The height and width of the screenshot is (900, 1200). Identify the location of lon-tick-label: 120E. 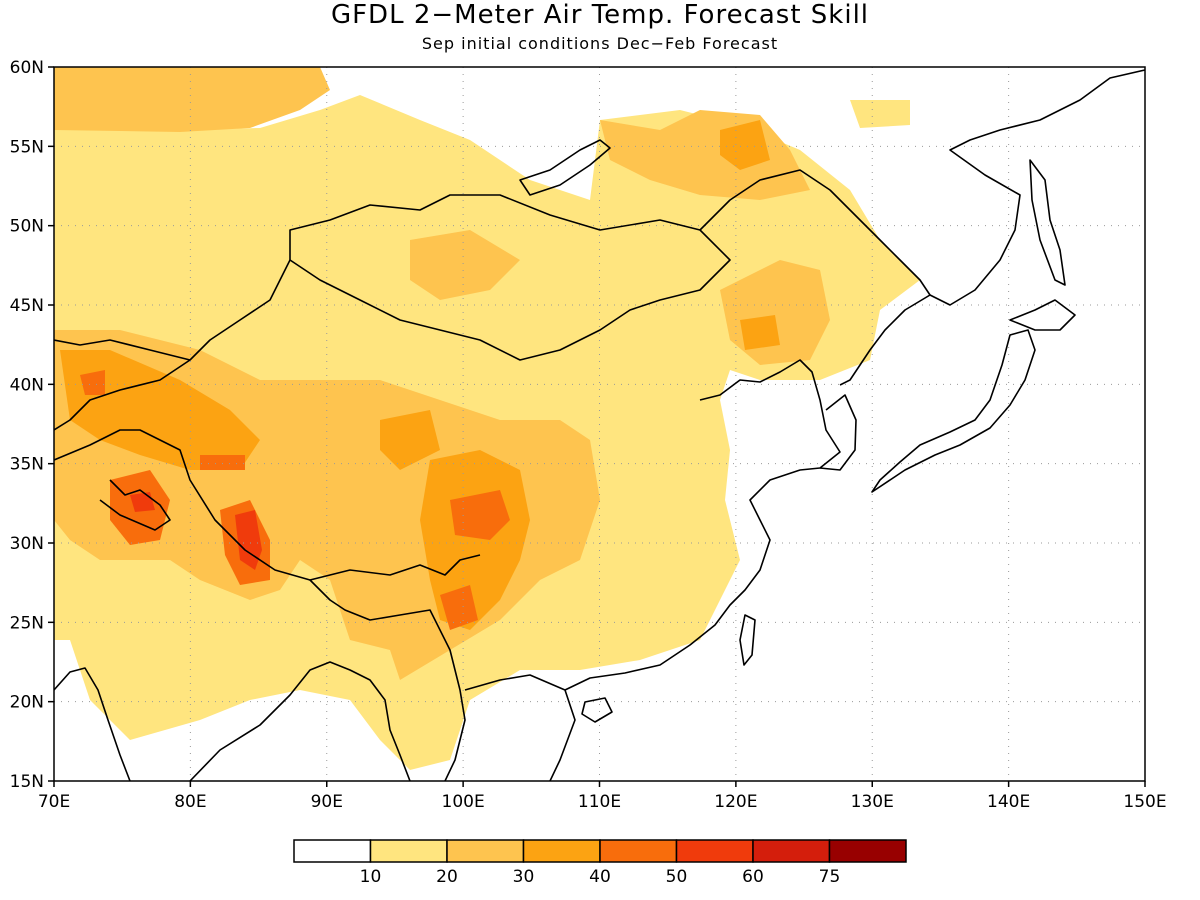
(735, 802).